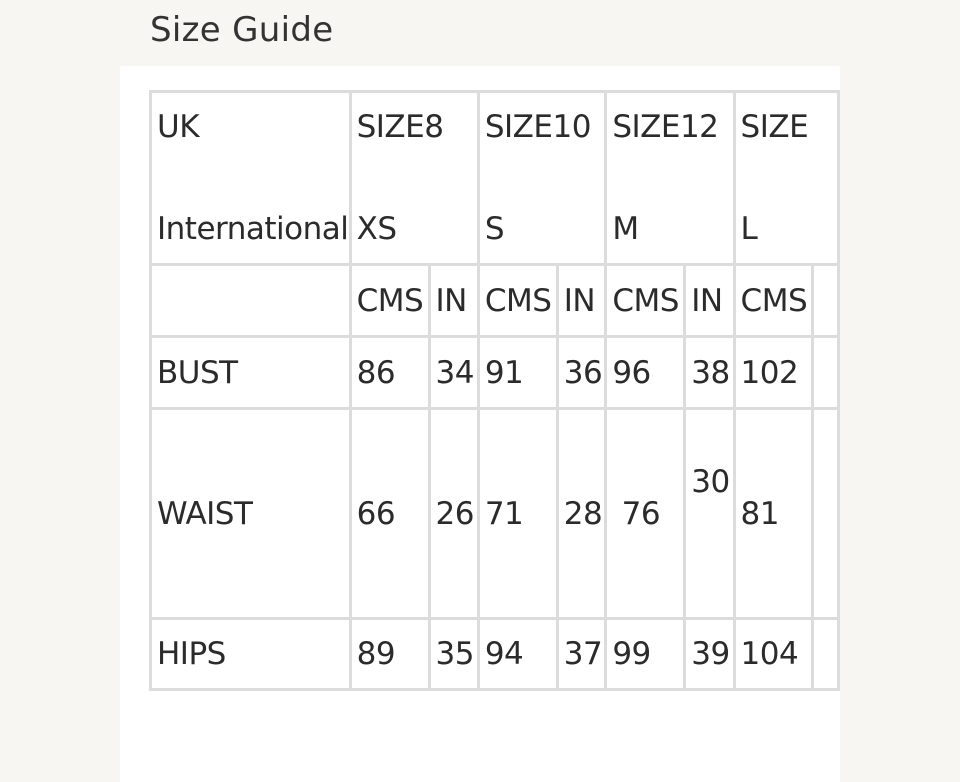 The image size is (960, 782). I want to click on table-row-bust: BUST 86 34 91 36 96 38 102, so click(494, 372).